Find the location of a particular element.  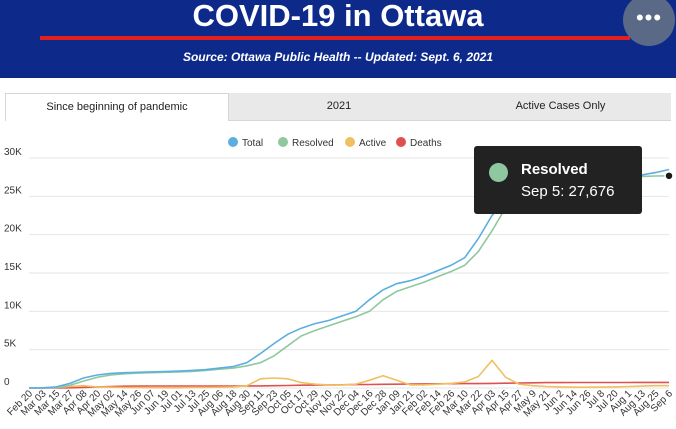

y-tick-label: 15K is located at coordinates (13, 267).